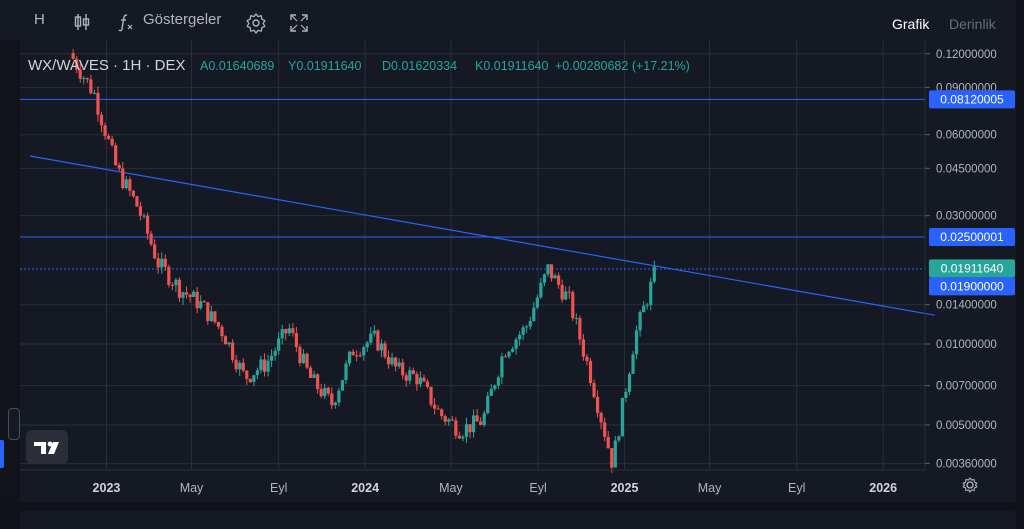 The width and height of the screenshot is (1024, 529). Describe the element at coordinates (256, 23) in the screenshot. I see `gear-icon` at that location.